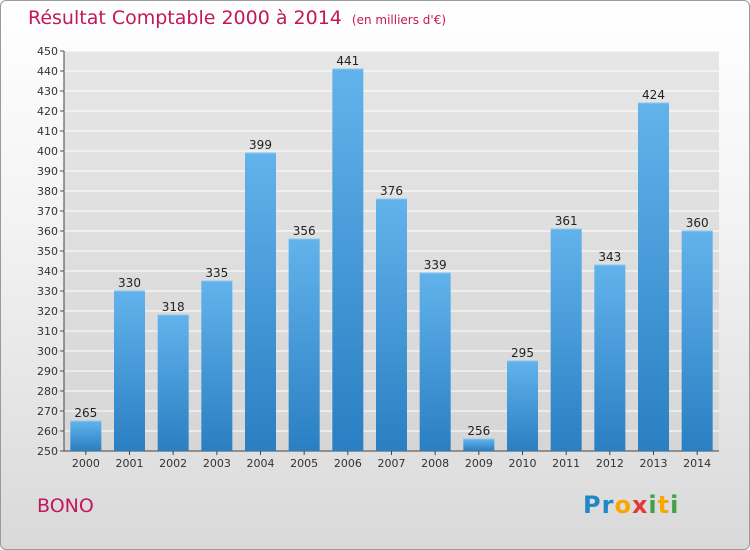  I want to click on y-tick-label: 260, so click(47, 431).